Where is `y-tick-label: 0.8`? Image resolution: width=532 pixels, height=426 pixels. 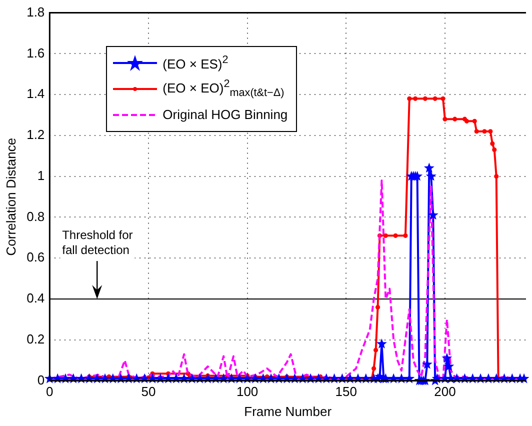 y-tick-label: 0.8 is located at coordinates (35, 216).